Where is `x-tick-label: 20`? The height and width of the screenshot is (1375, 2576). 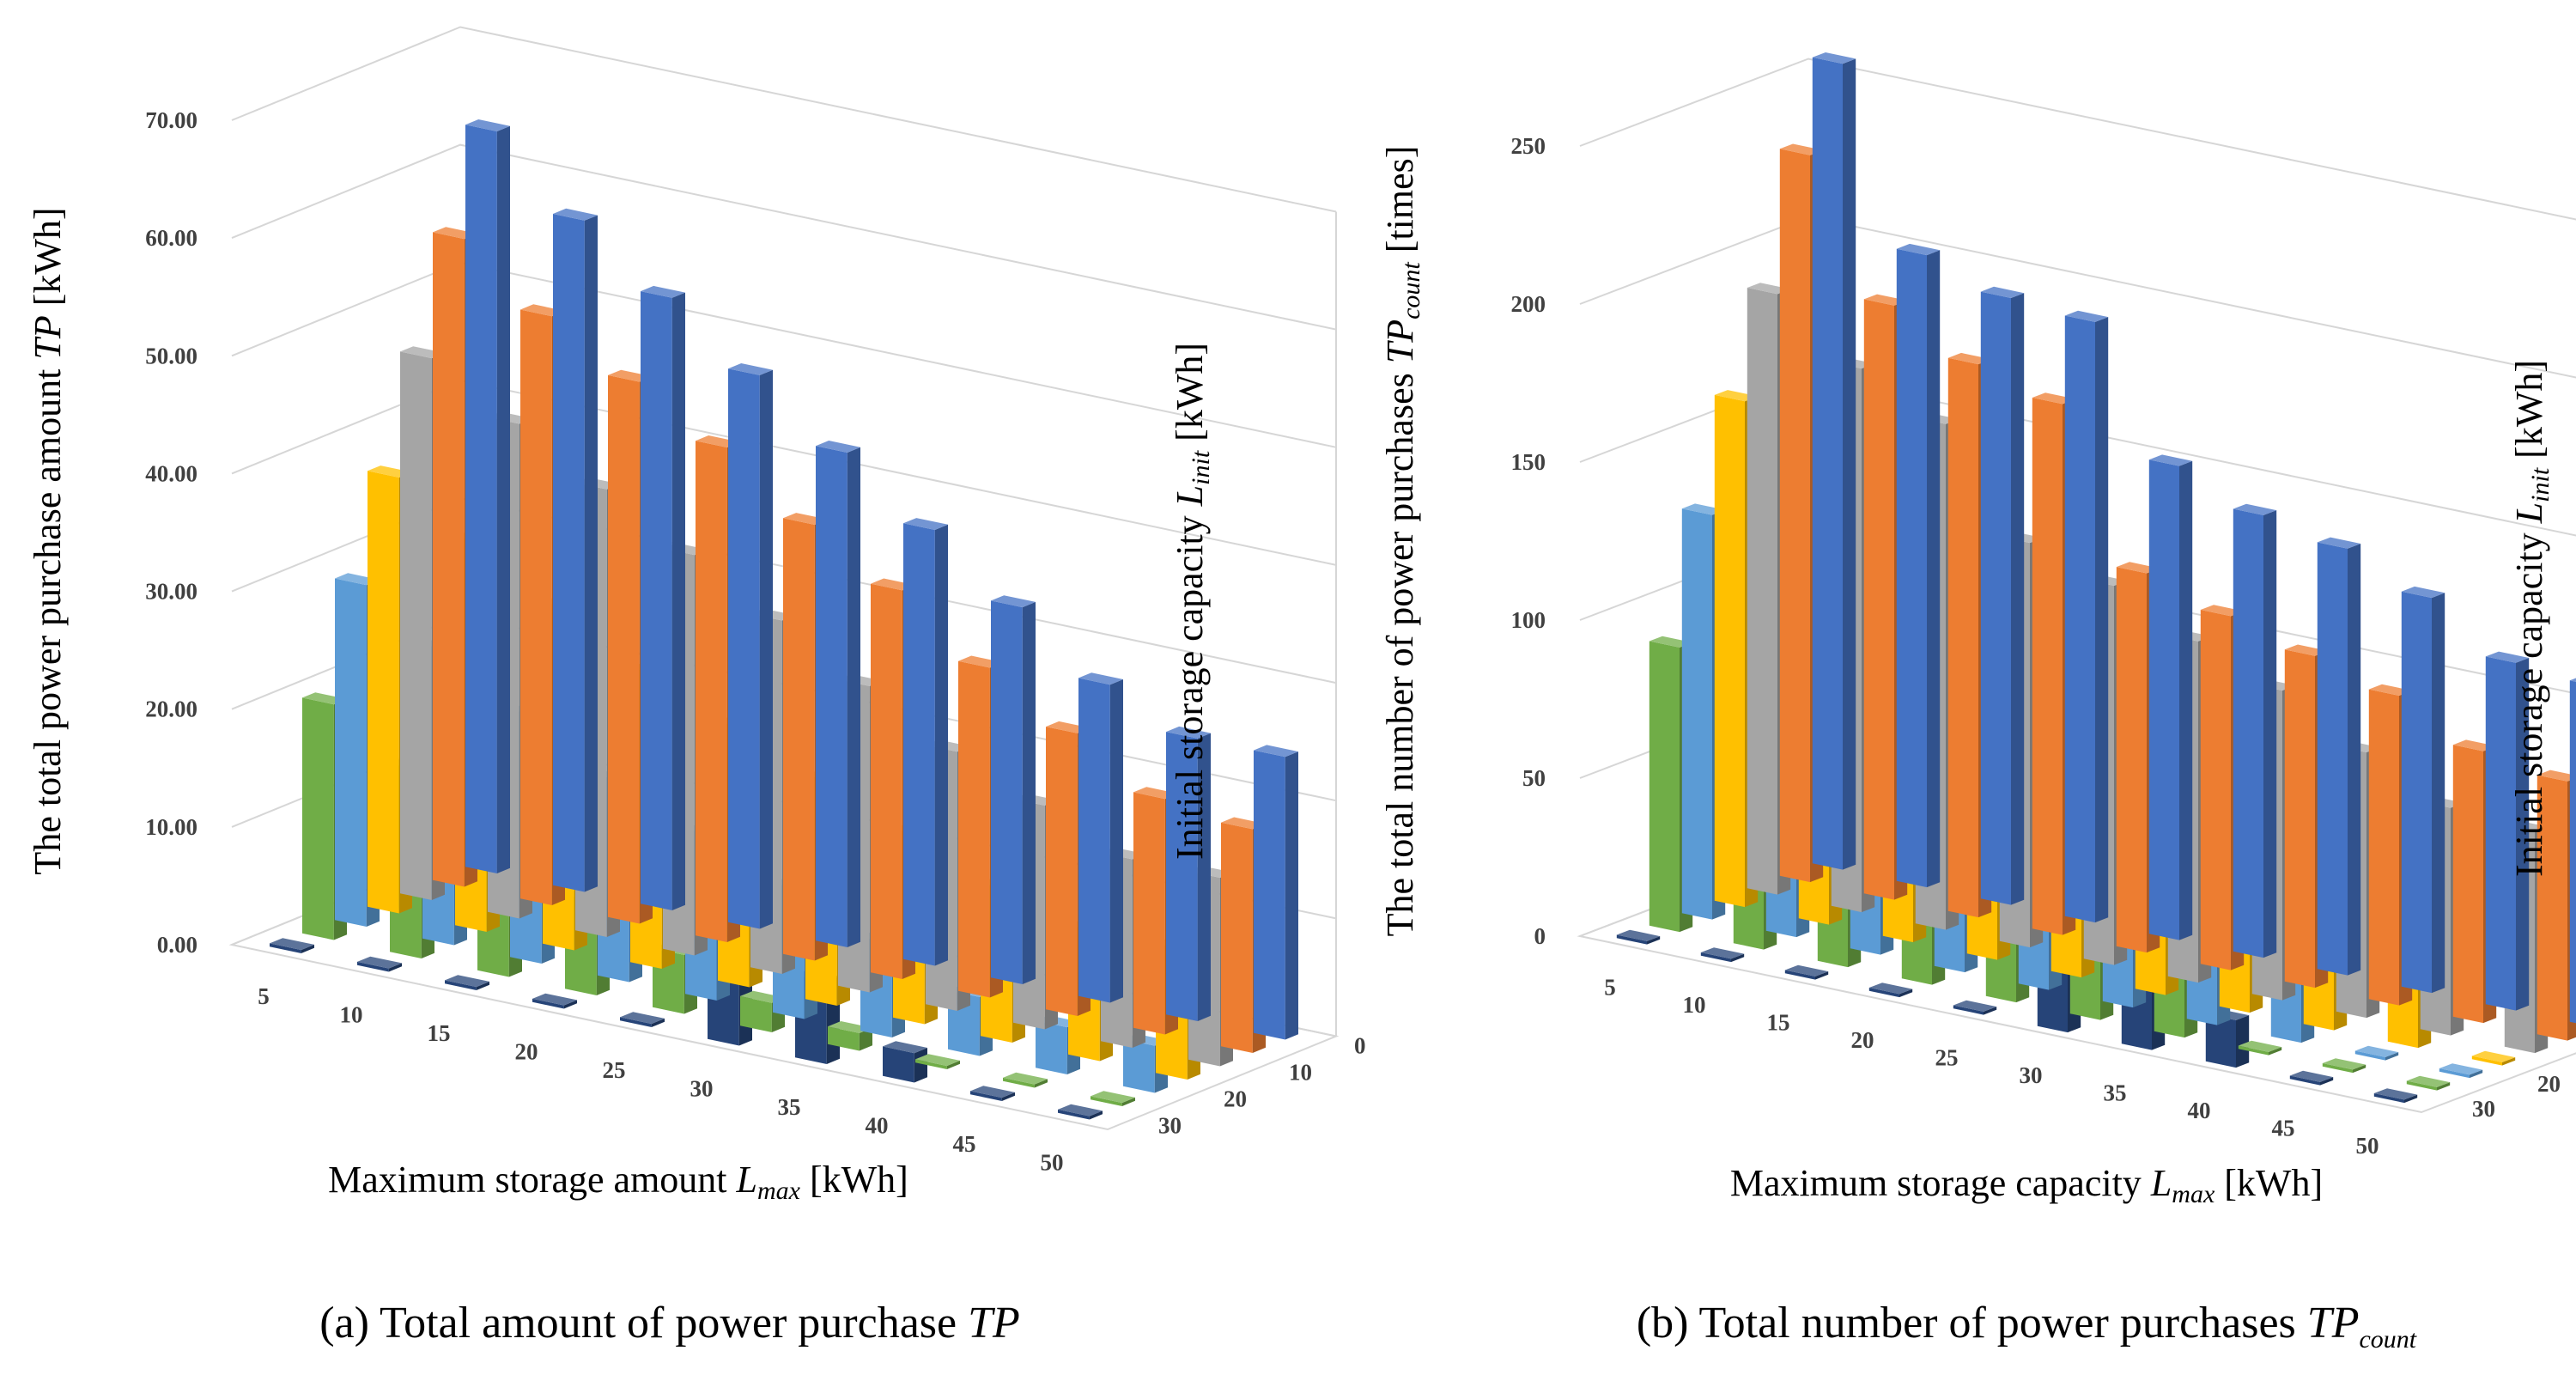
x-tick-label: 20 is located at coordinates (1863, 1040).